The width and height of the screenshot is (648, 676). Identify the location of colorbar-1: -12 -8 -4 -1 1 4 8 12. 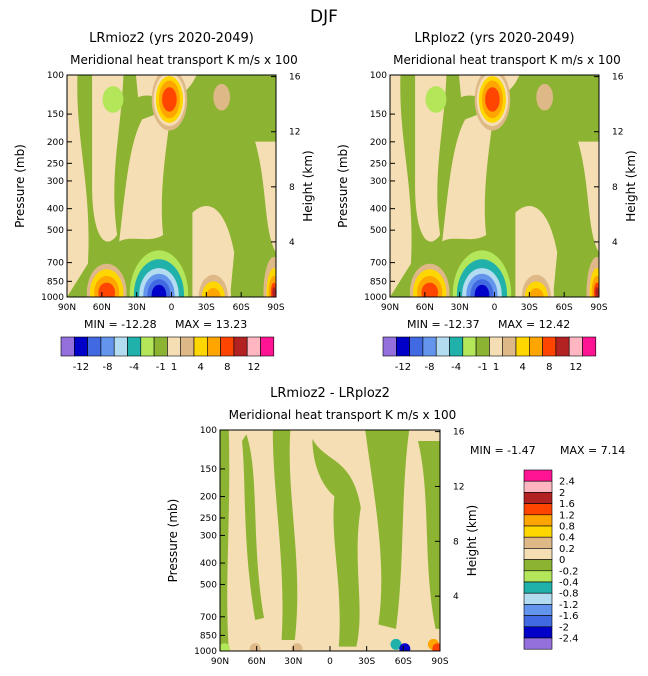
(167, 354).